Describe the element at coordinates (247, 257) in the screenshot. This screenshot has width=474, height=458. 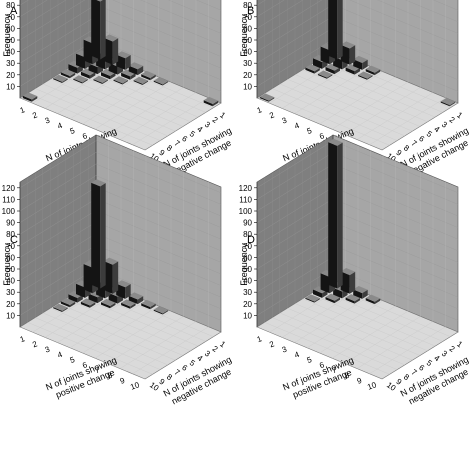
I see `z-tick-label: 60` at that location.